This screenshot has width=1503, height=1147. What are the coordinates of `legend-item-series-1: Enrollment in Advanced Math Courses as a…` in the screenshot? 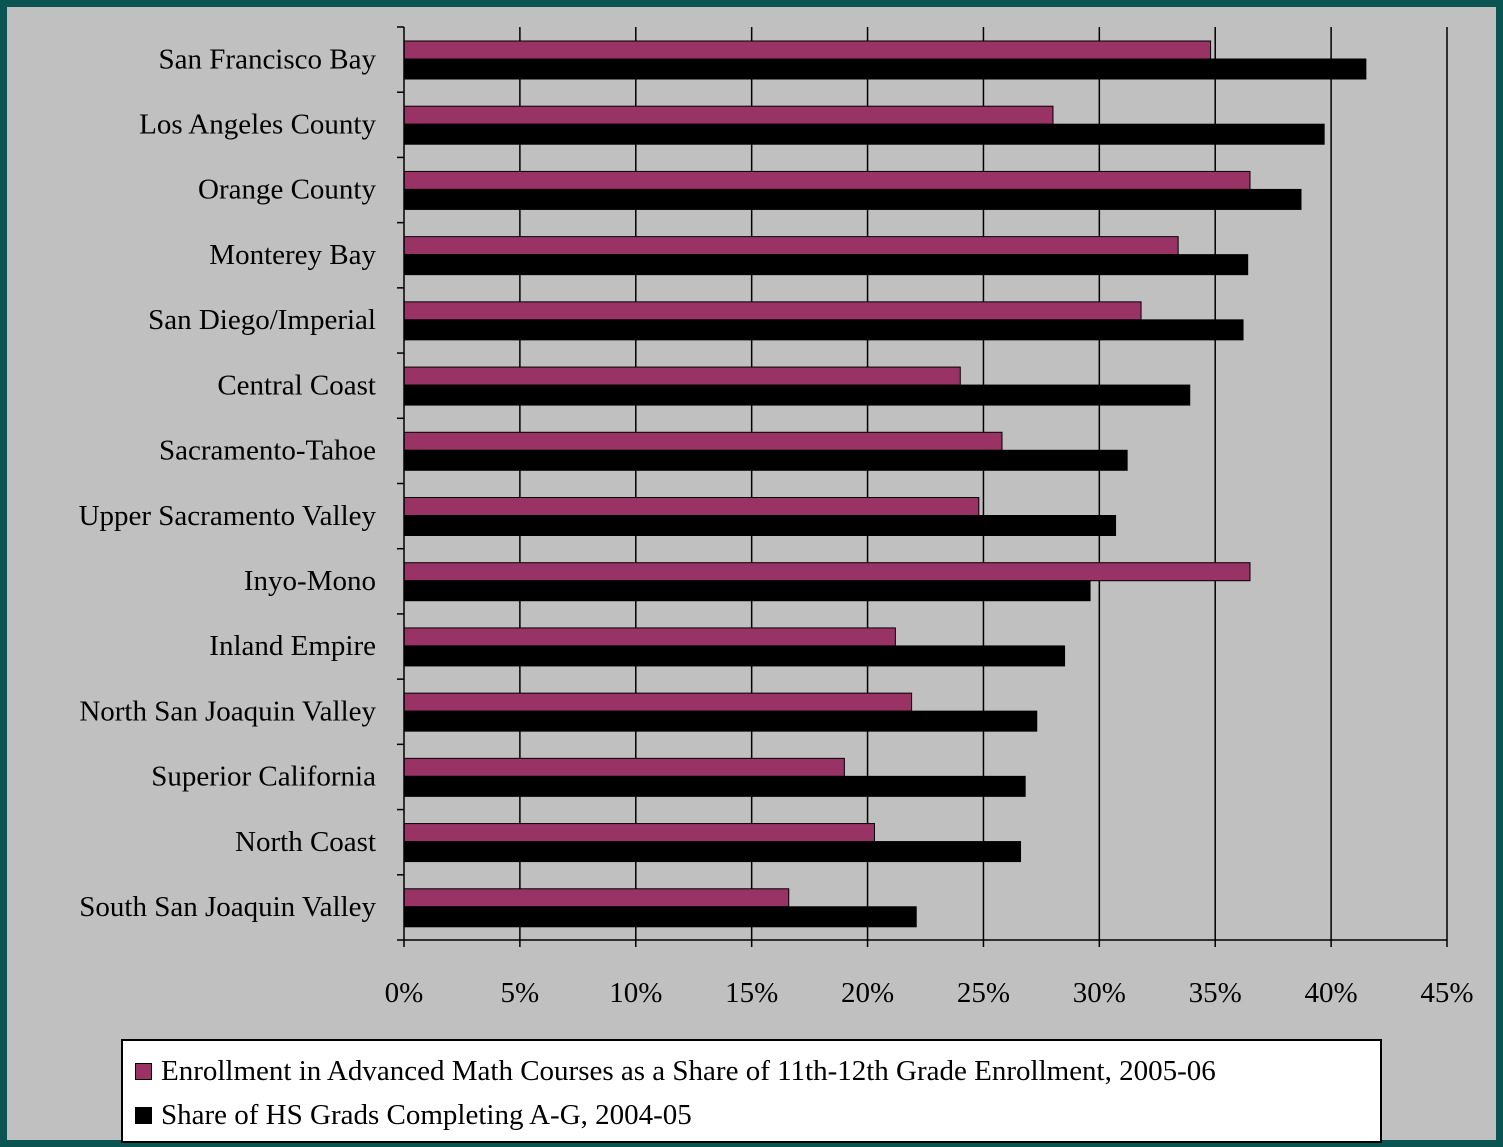 It's located at (675, 1071).